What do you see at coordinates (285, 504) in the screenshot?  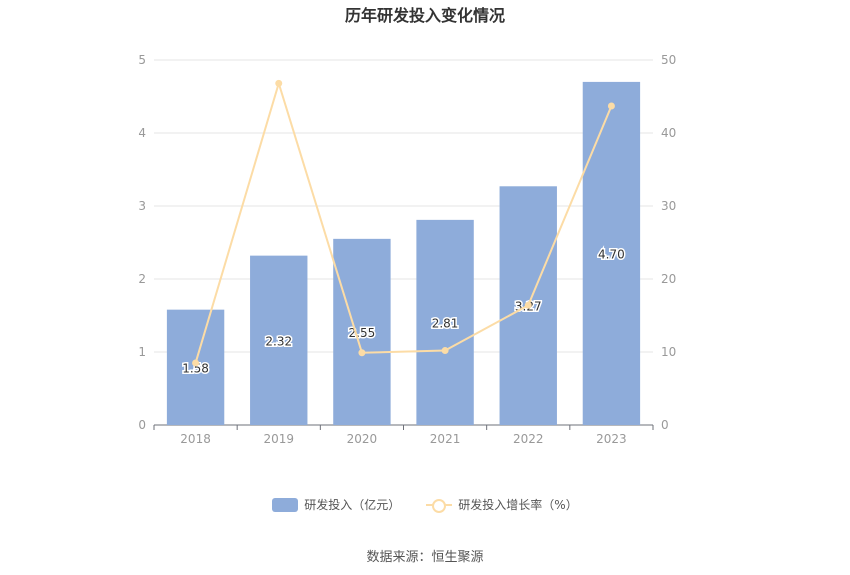 I see `legend-bar-swatch` at bounding box center [285, 504].